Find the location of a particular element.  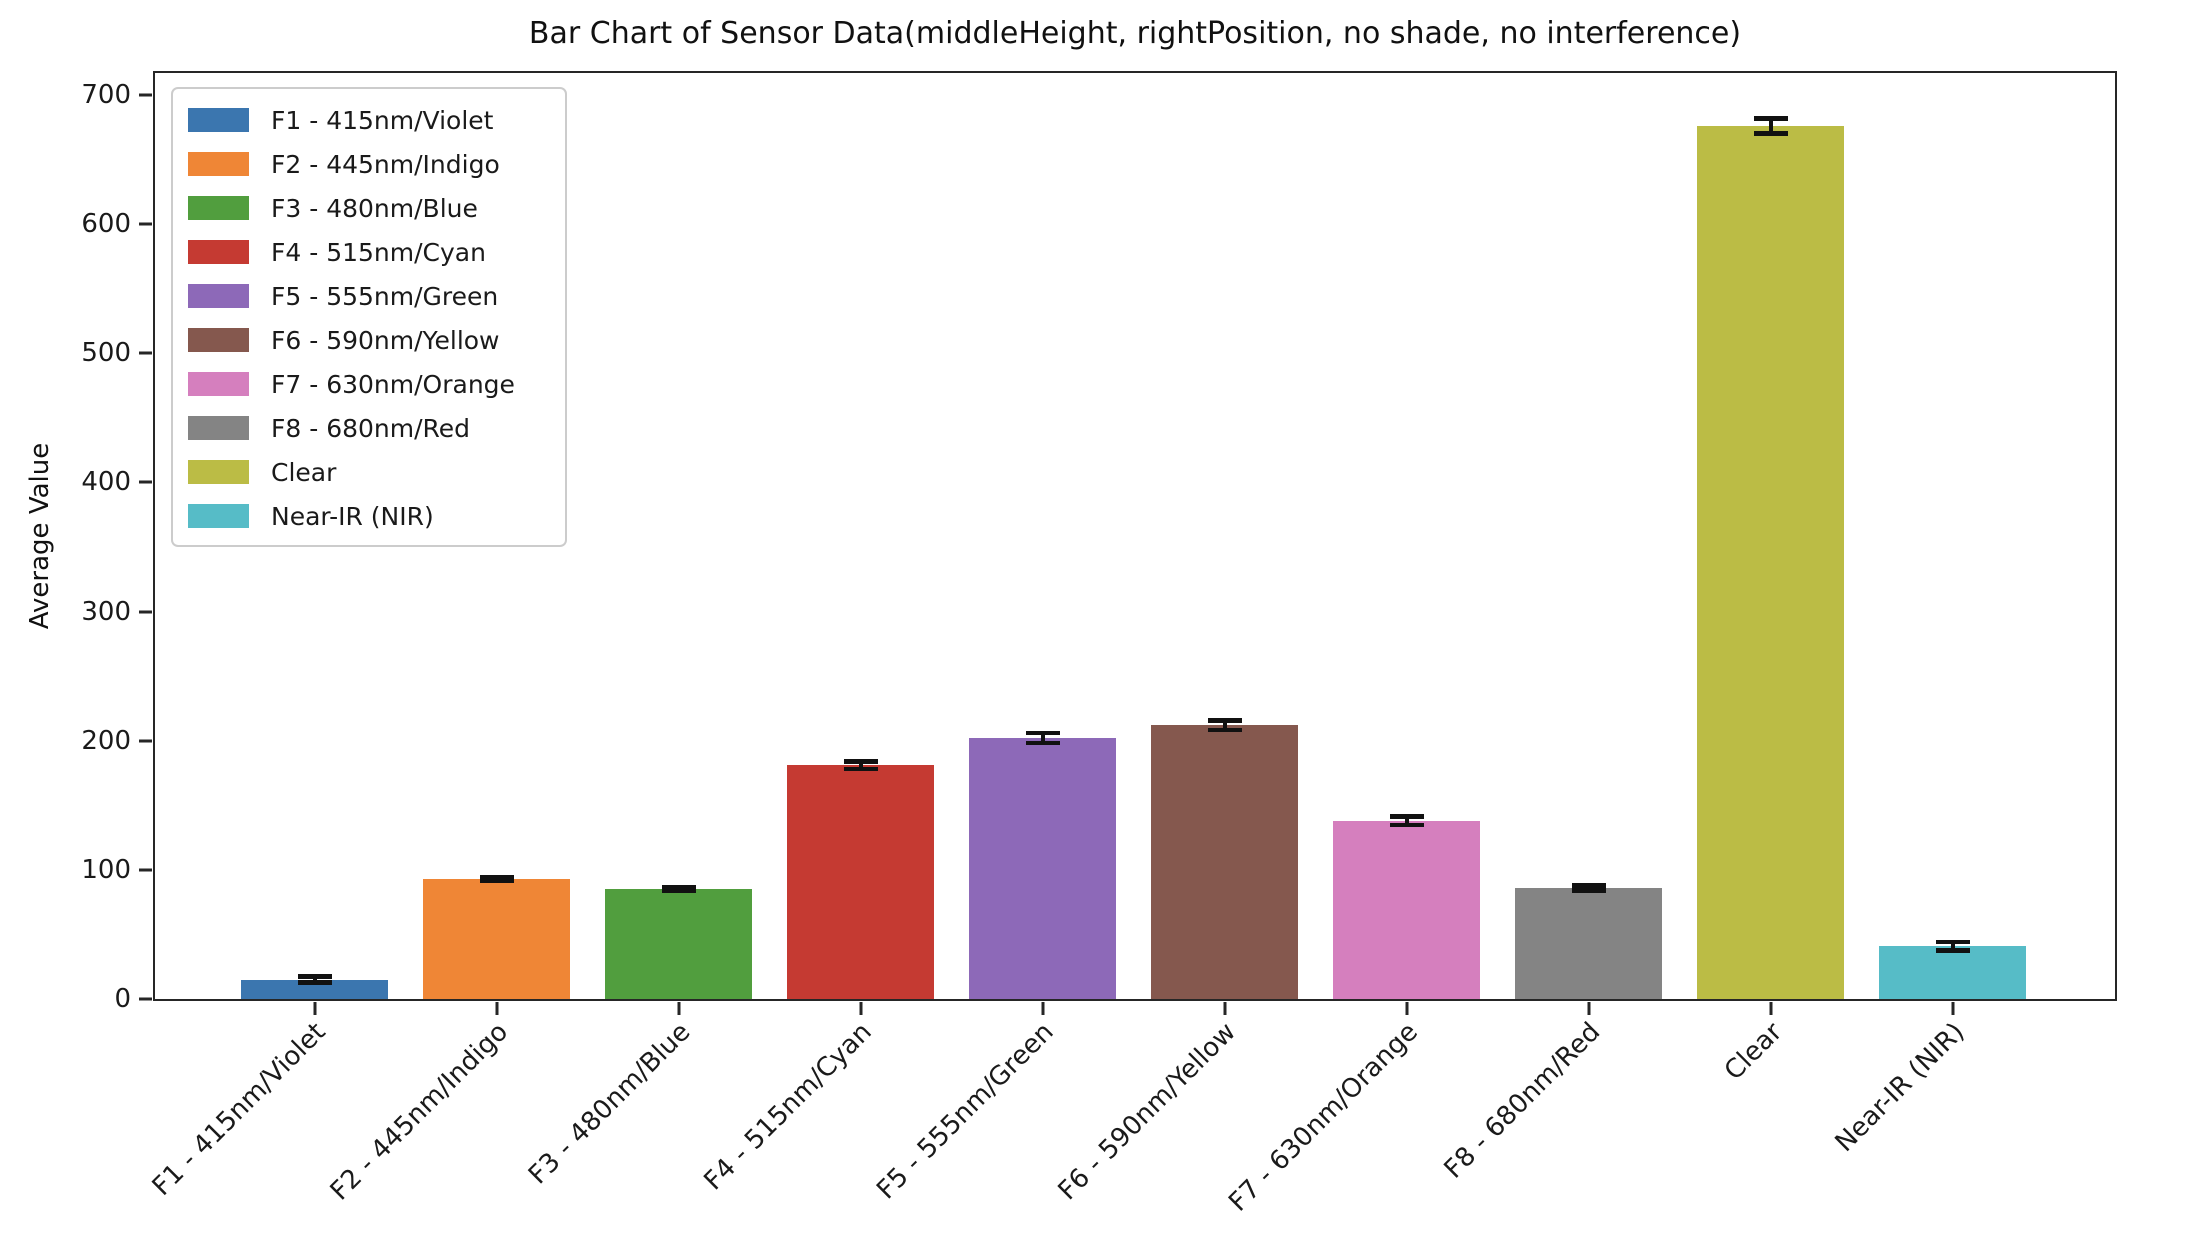

legend-entry: F2 - 445nm/Indigo is located at coordinates (376, 164).